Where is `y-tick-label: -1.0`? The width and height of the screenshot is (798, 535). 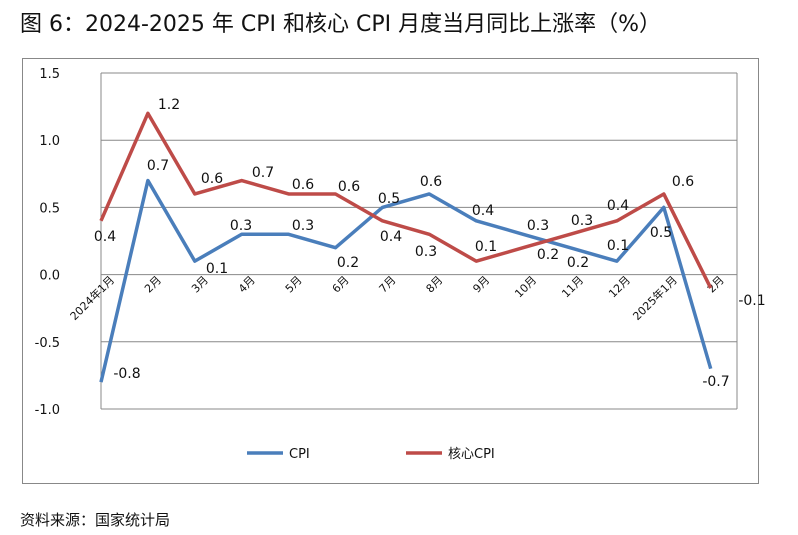
y-tick-label: -1.0 is located at coordinates (47, 410).